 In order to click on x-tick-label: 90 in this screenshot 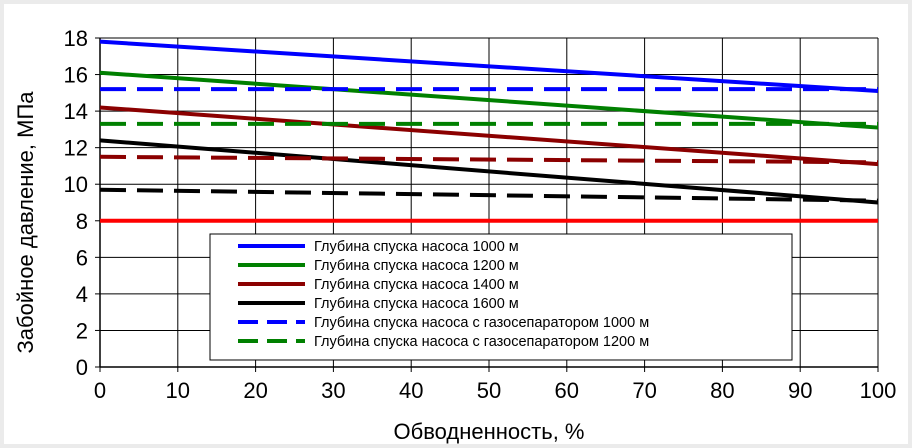, I will do `click(800, 390)`.